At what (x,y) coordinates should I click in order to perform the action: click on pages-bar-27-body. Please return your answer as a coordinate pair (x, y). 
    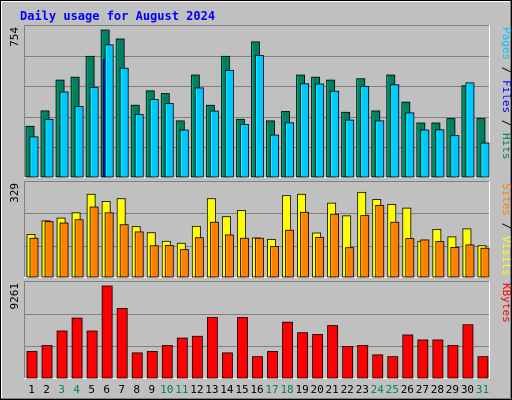
    Looking at the image, I should click on (425, 153).